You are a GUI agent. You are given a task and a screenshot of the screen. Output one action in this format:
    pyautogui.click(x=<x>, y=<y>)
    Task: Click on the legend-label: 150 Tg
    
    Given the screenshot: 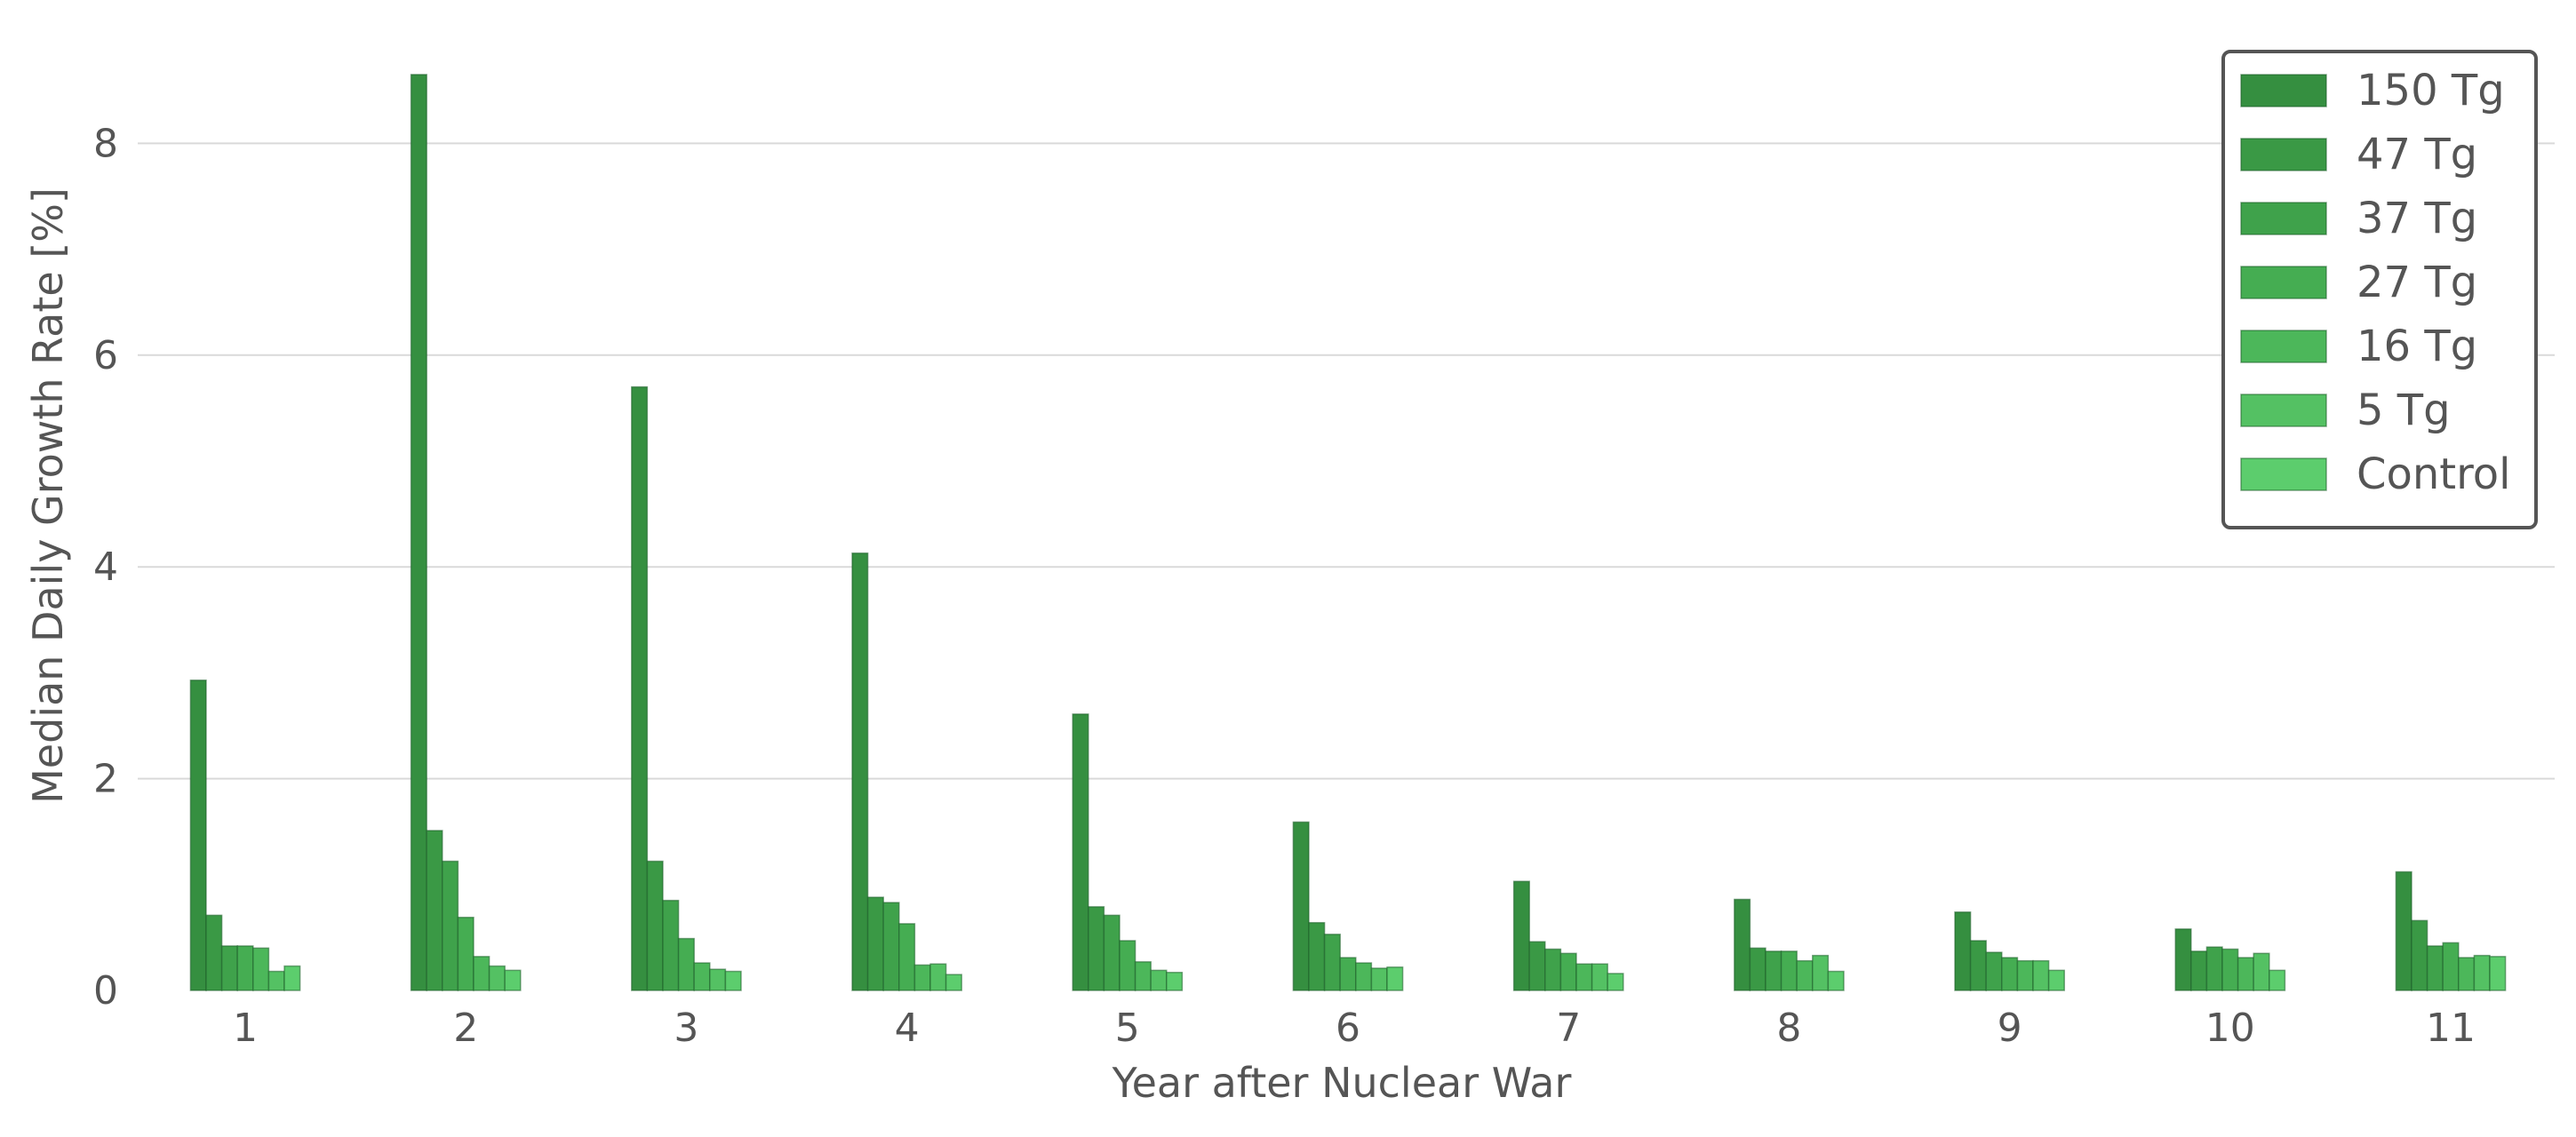 What is the action you would take?
    pyautogui.click(x=2431, y=91)
    